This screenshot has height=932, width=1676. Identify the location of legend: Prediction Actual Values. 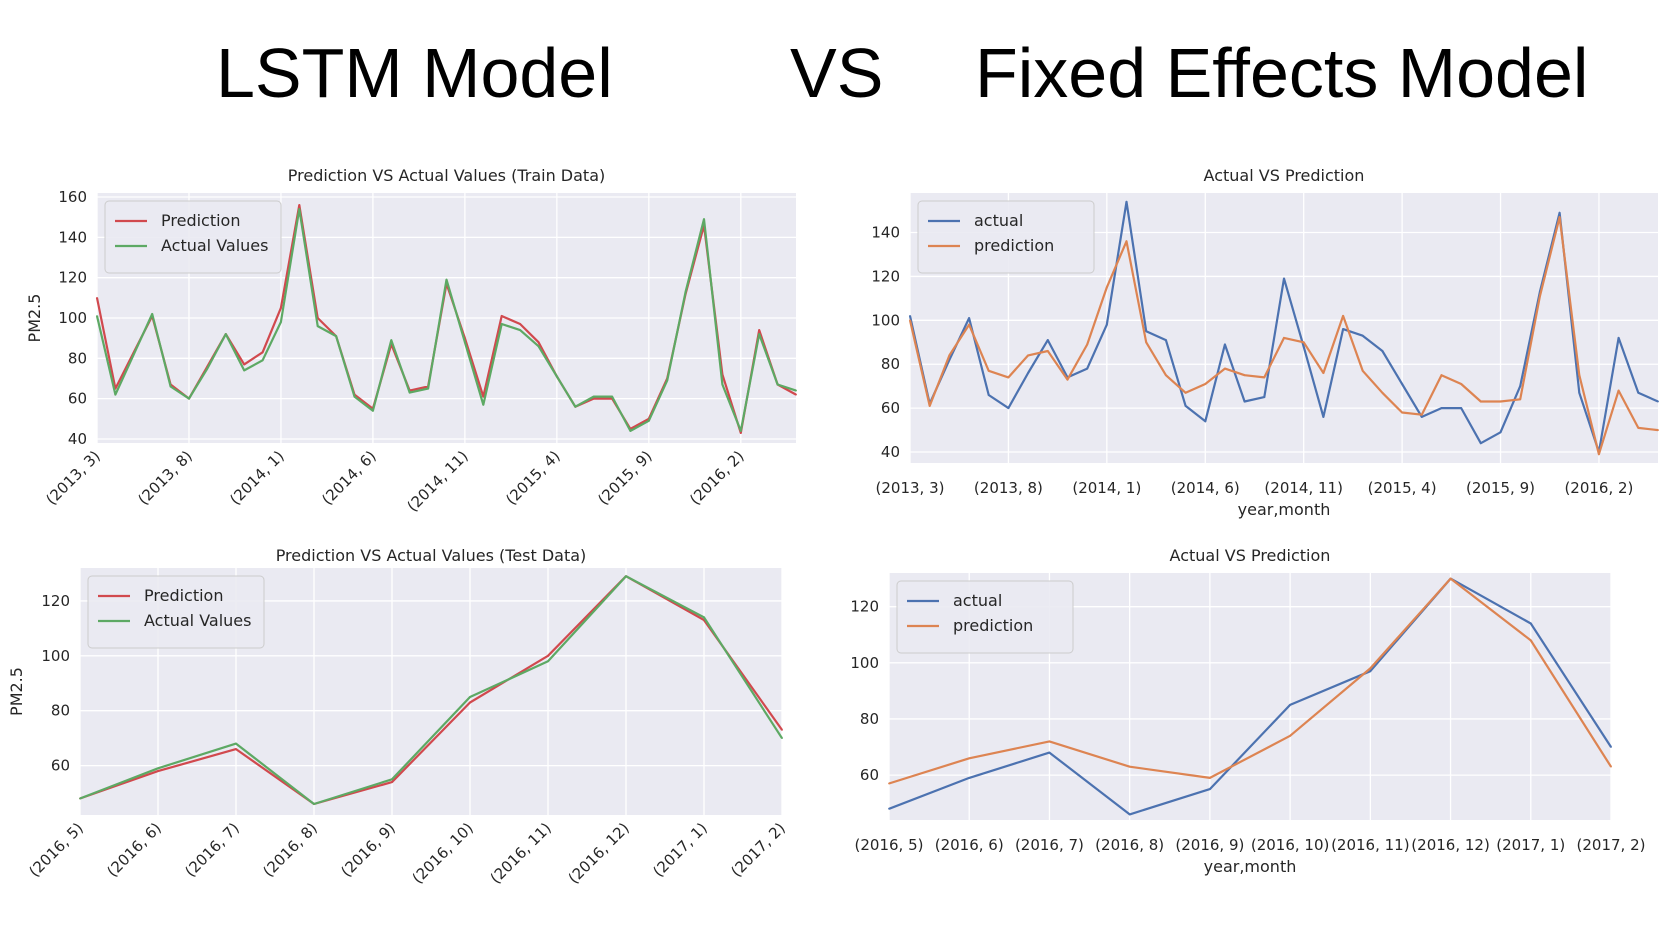
(193, 237).